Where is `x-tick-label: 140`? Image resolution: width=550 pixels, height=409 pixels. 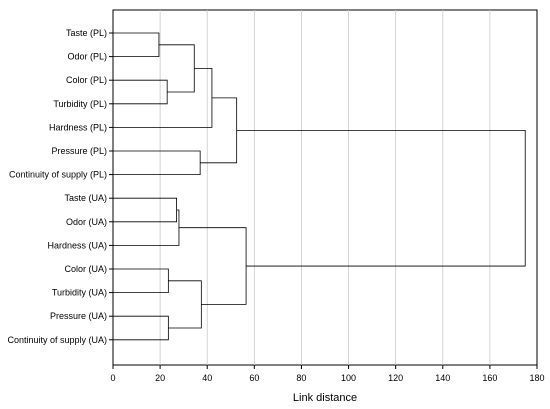 x-tick-label: 140 is located at coordinates (442, 378).